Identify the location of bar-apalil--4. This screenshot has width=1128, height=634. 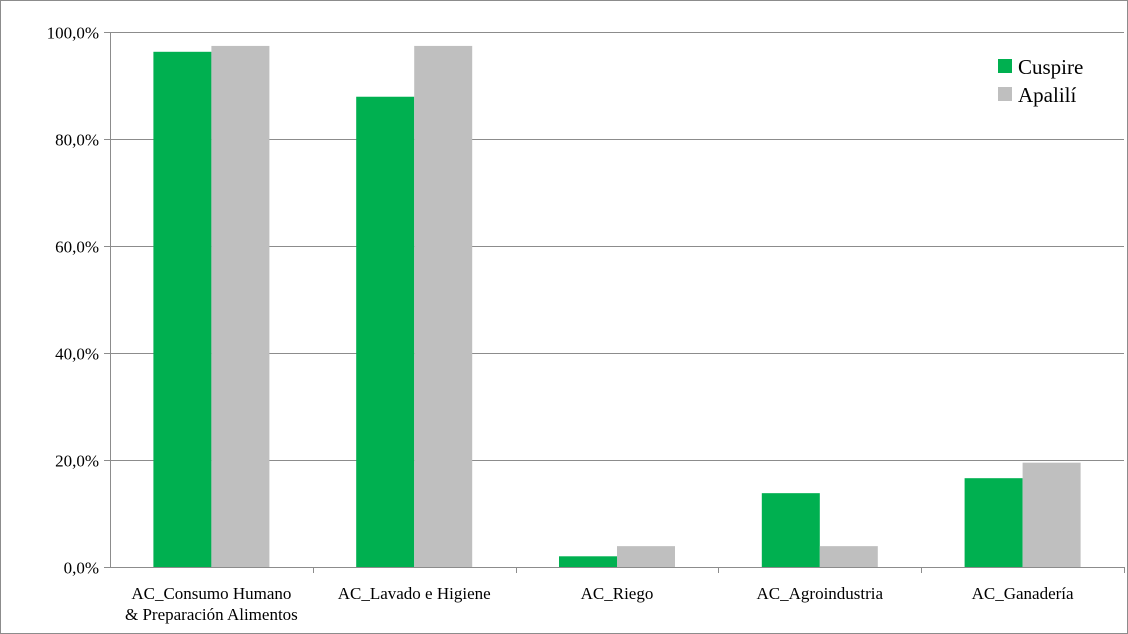
(1051, 514).